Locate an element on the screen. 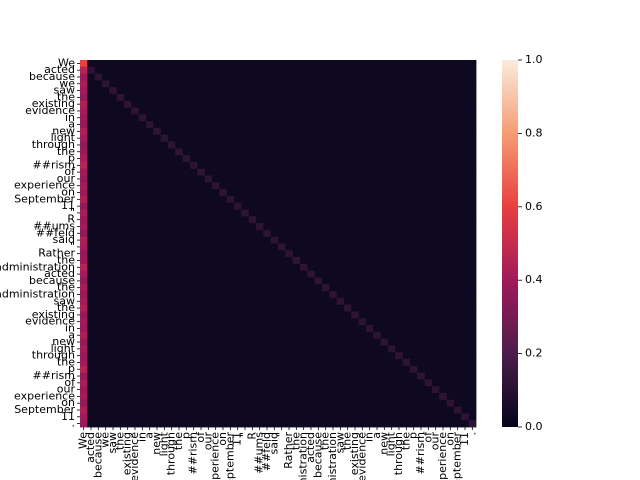 Image resolution: width=640 pixels, height=480 pixels. y-tick-label: saw is located at coordinates (64, 300).